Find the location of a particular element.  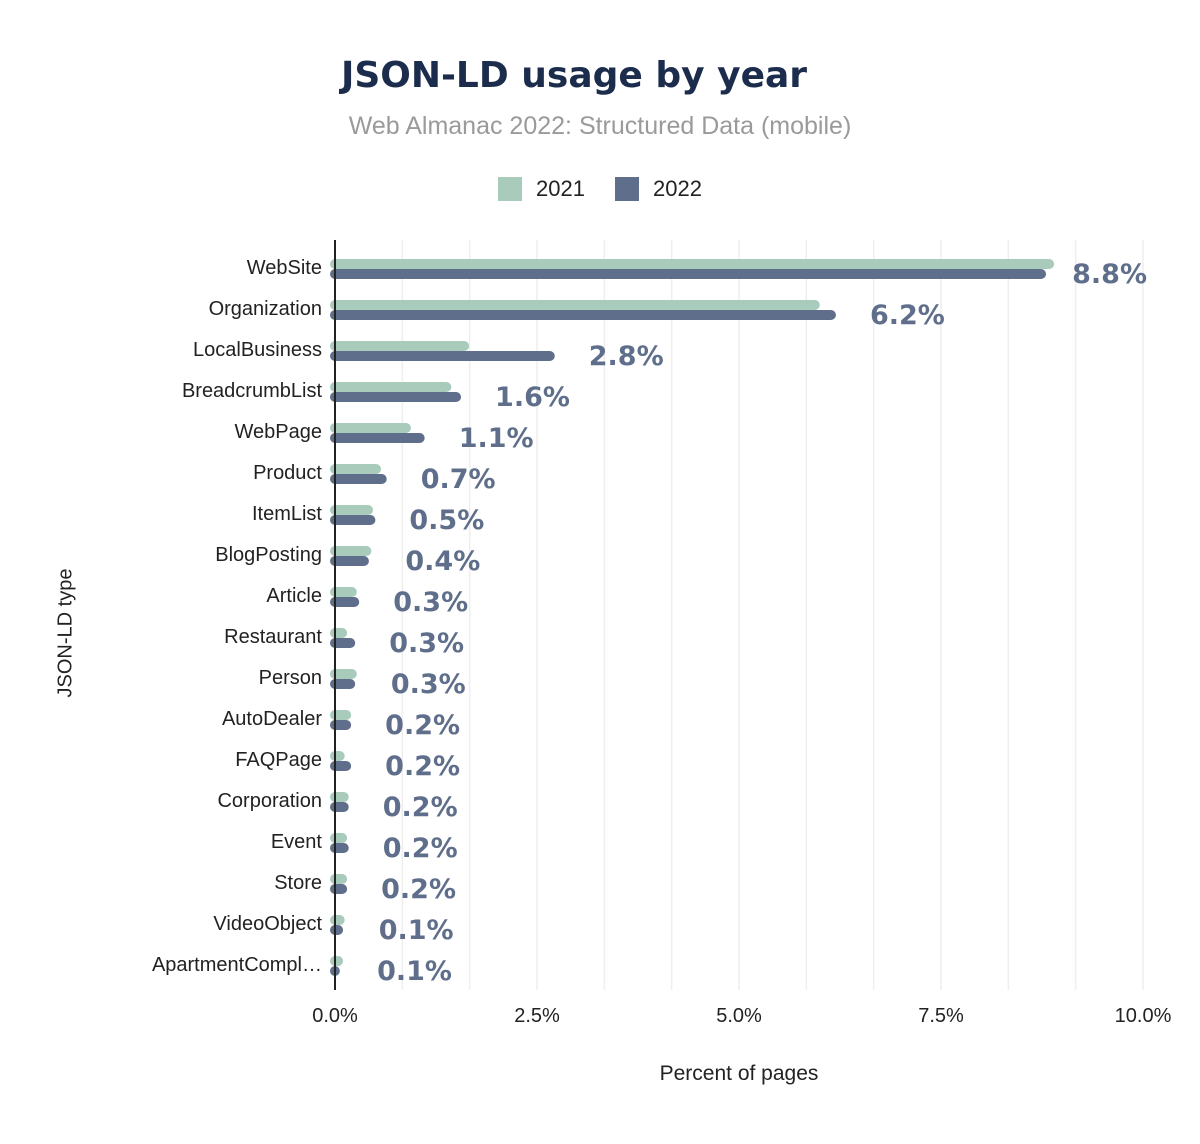

category-label: Organization is located at coordinates (265, 309).